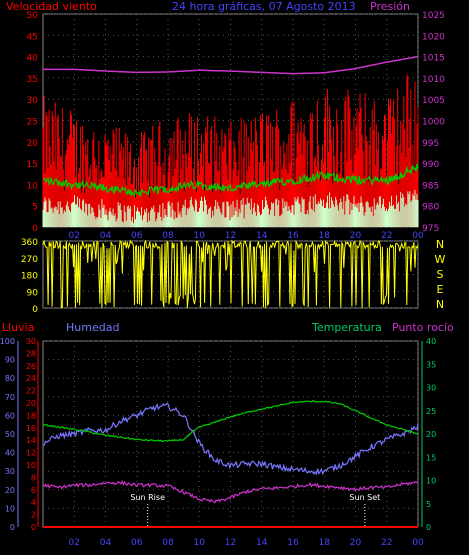 The image size is (469, 555). What do you see at coordinates (433, 101) in the screenshot?
I see `pressure-tick-label: 1005` at bounding box center [433, 101].